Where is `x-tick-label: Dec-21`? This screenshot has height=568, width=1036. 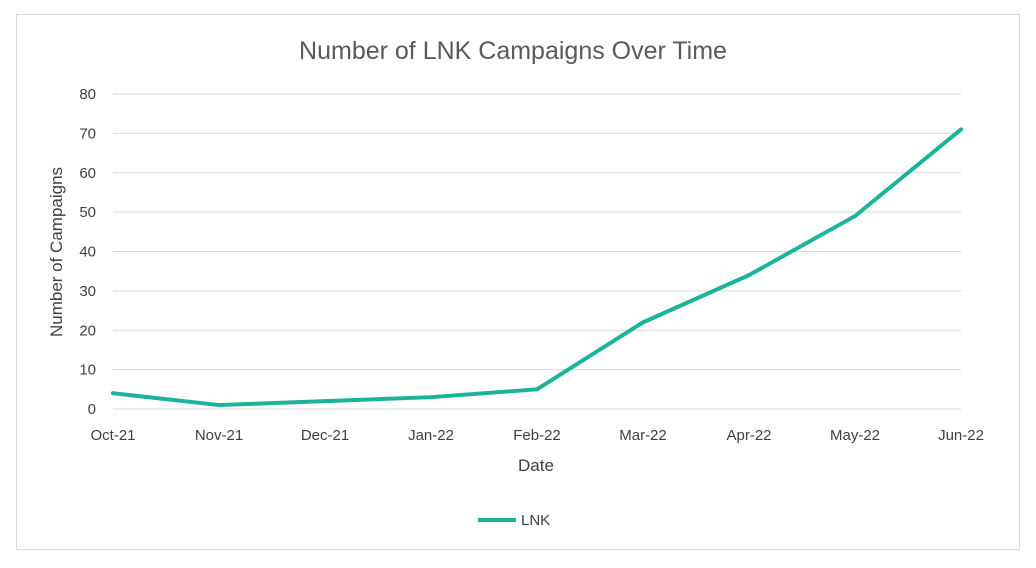
x-tick-label: Dec-21 is located at coordinates (325, 435).